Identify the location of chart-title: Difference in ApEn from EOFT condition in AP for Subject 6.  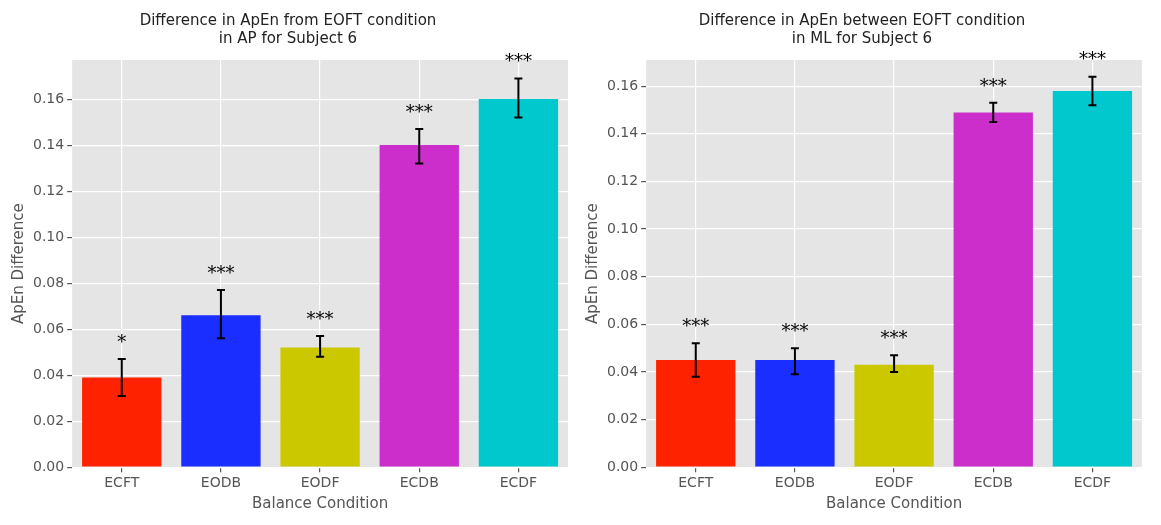
(288, 28).